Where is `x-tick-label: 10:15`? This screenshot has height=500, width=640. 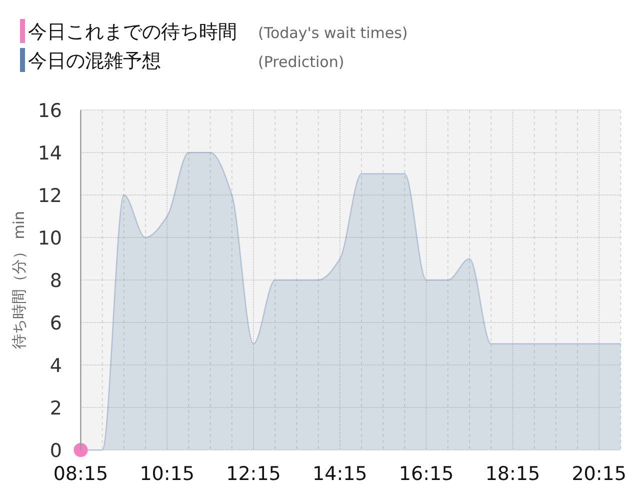
x-tick-label: 10:15 is located at coordinates (167, 474).